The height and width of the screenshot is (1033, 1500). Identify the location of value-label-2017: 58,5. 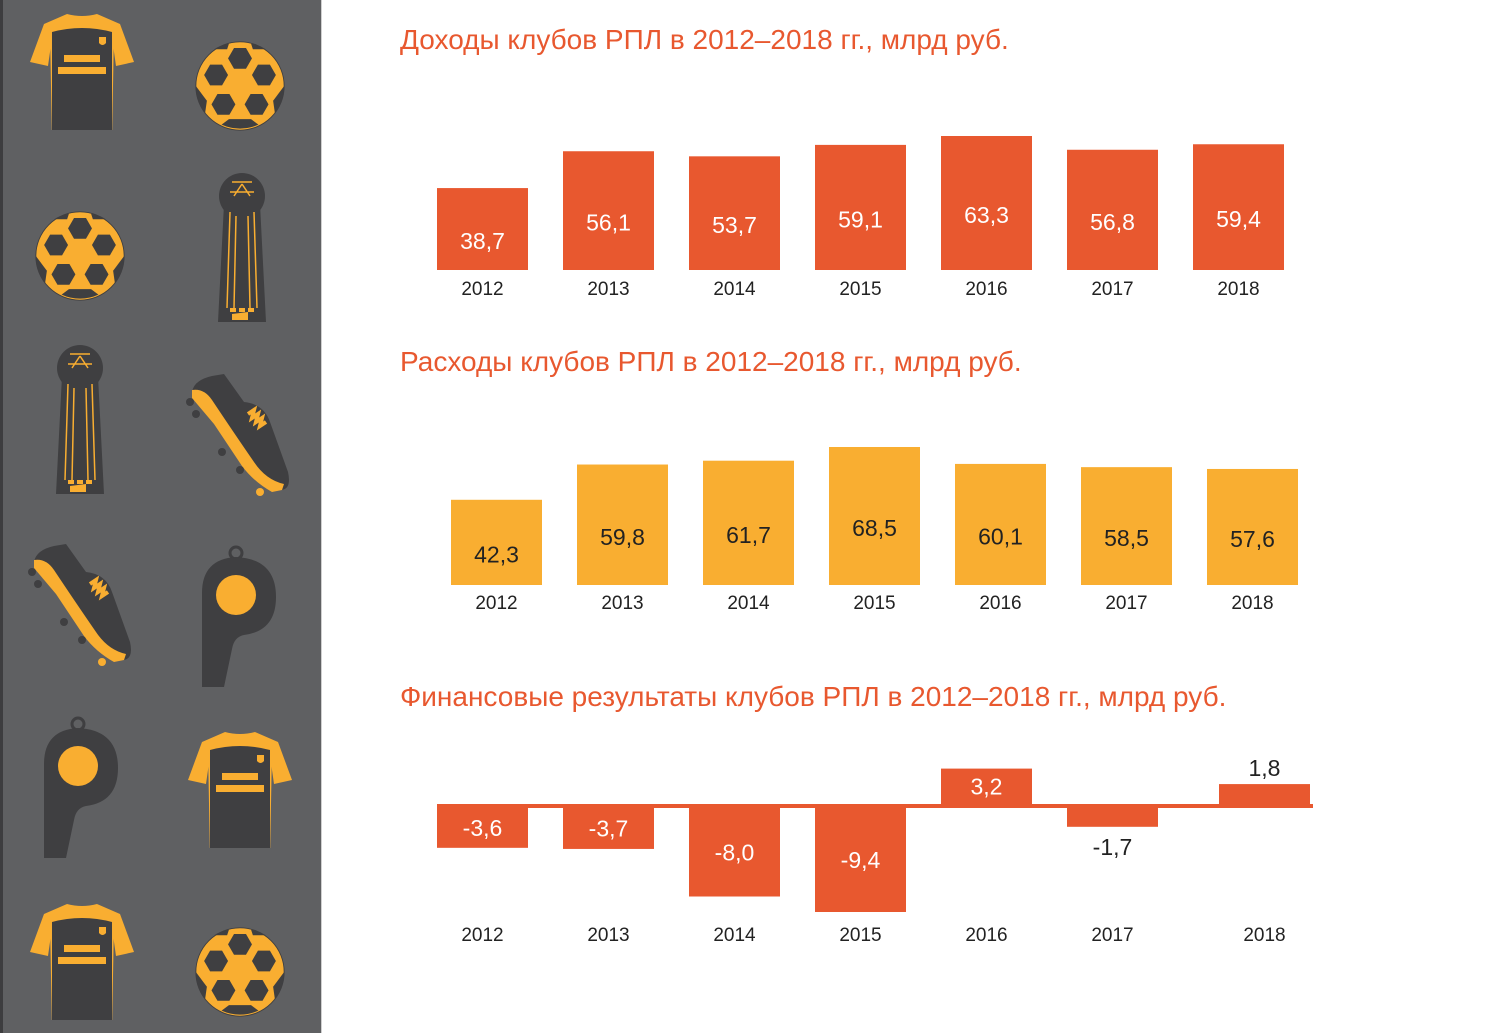
(1126, 538).